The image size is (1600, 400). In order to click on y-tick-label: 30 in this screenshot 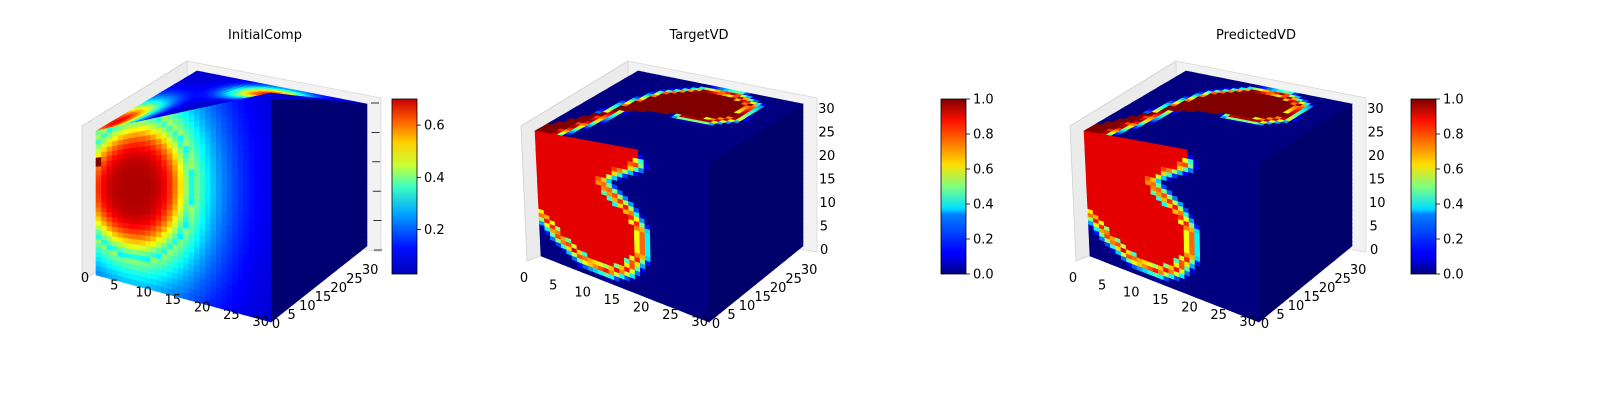, I will do `click(370, 270)`.